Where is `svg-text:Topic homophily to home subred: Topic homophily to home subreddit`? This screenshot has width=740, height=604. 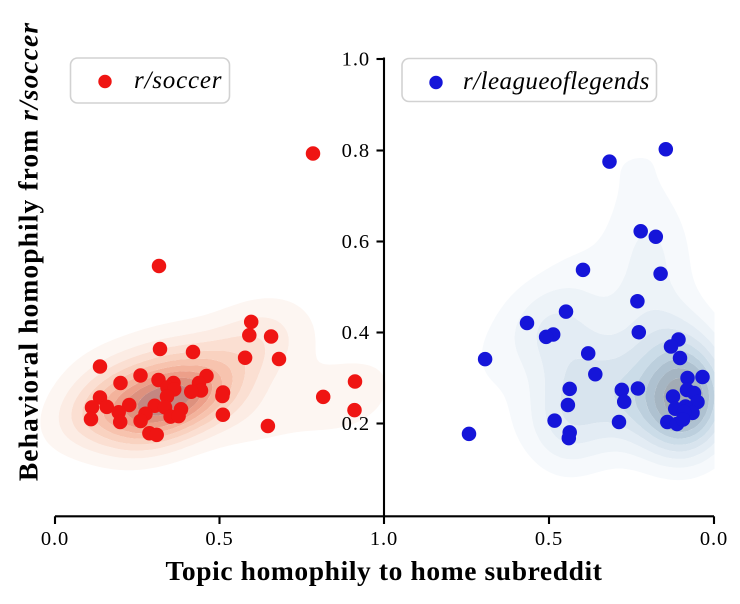
svg-text:Topic homophily to home subred: Topic homophily to home subreddit is located at coordinates (384, 570).